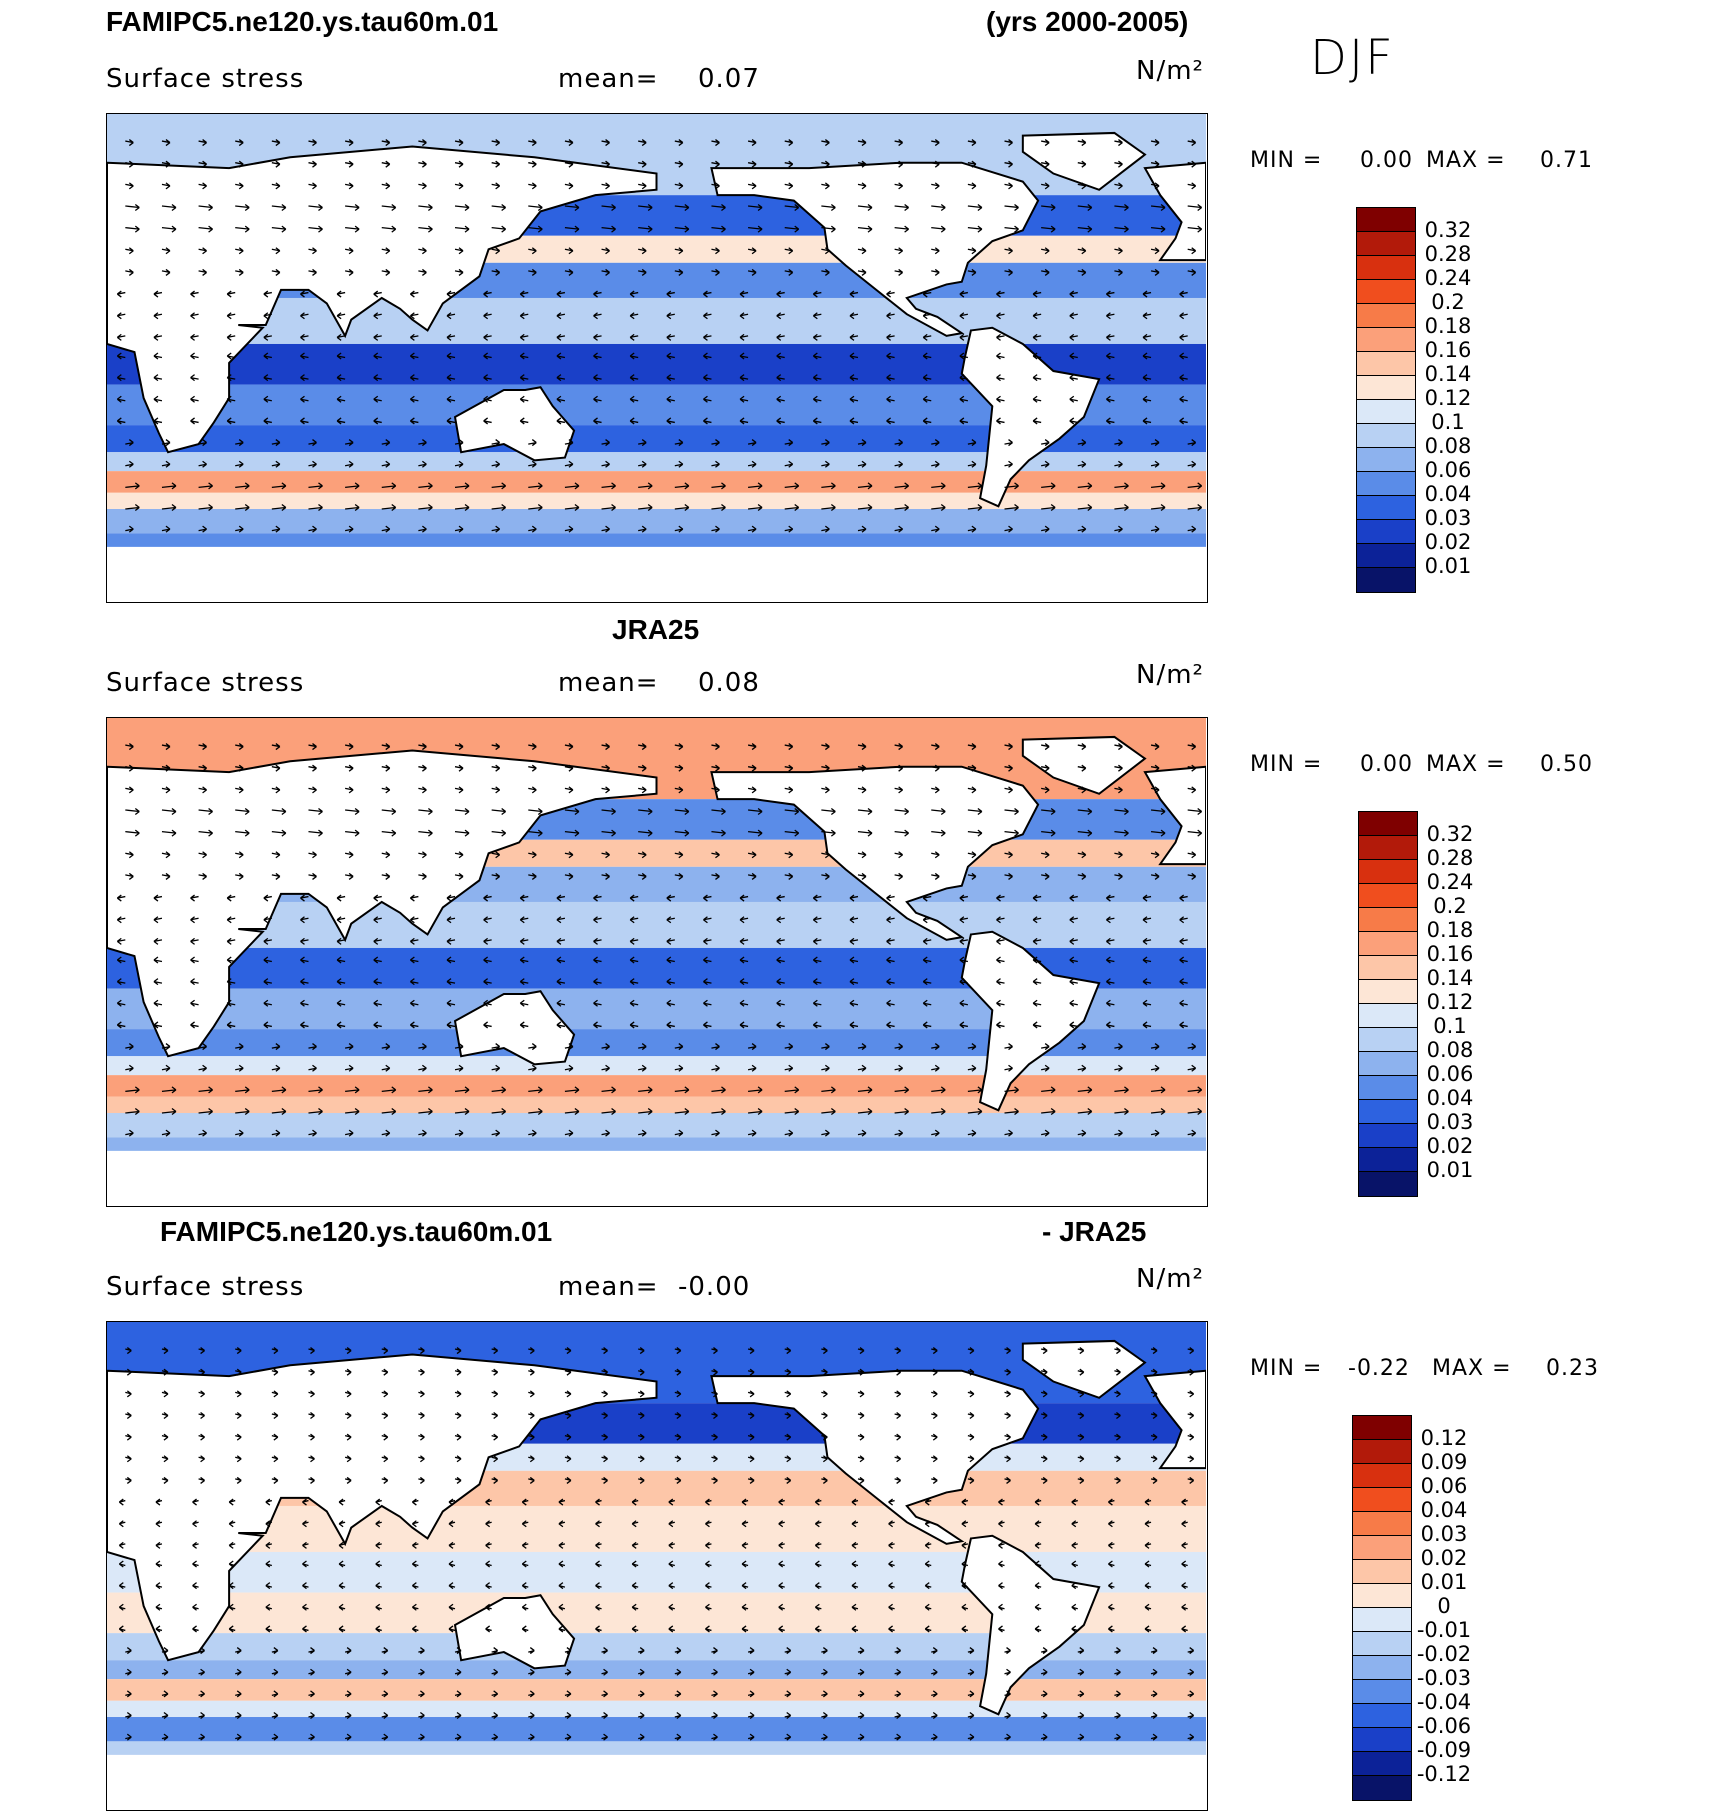 This screenshot has height=1819, width=1710. Describe the element at coordinates (1286, 160) in the screenshot. I see `panel1-min-label: MIN =` at that location.